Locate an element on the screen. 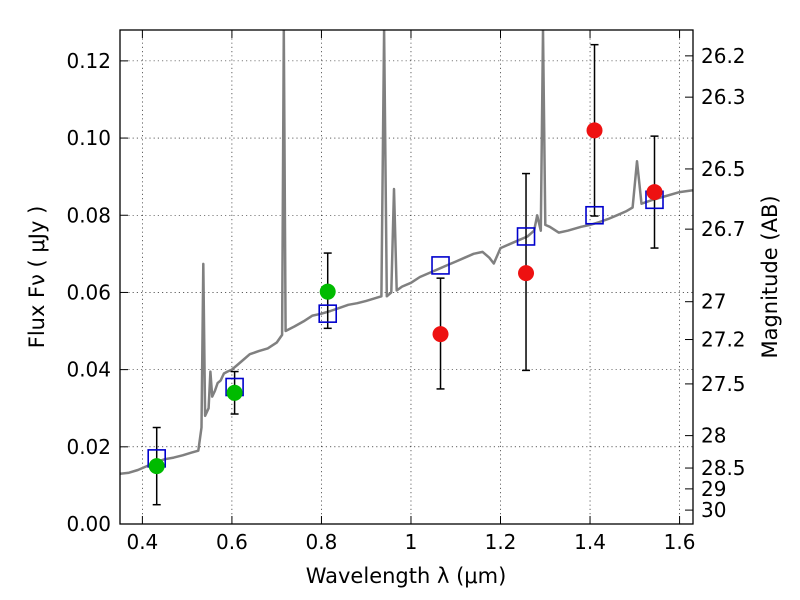  y-axis-label: Flux Fν ( μJy ) is located at coordinates (37, 277).